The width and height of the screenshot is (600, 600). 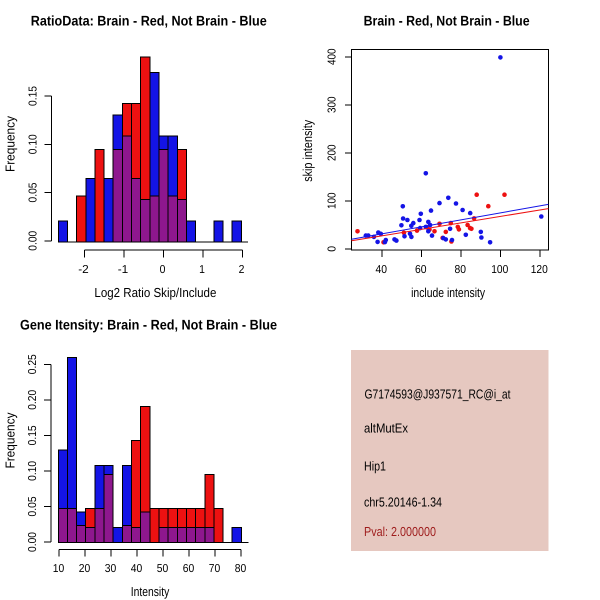 What do you see at coordinates (438, 394) in the screenshot?
I see `svg-text: G7174593@J937571_RC@i_at` at bounding box center [438, 394].